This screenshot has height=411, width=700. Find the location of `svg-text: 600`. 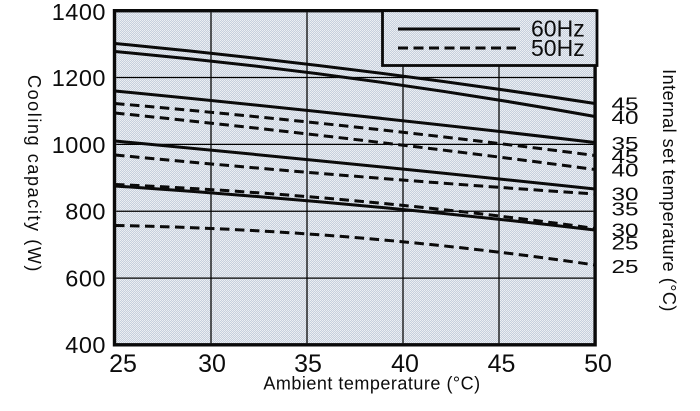

svg-text: 600 is located at coordinates (85, 279).